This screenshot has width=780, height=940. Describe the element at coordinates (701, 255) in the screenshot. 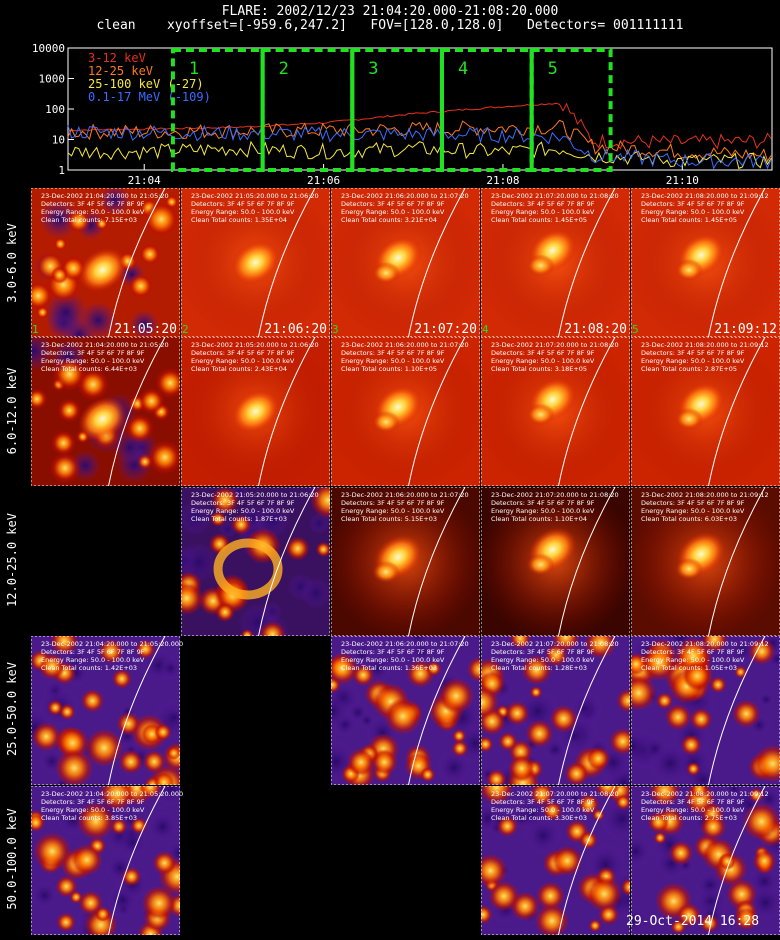

I see `flare-source` at that location.